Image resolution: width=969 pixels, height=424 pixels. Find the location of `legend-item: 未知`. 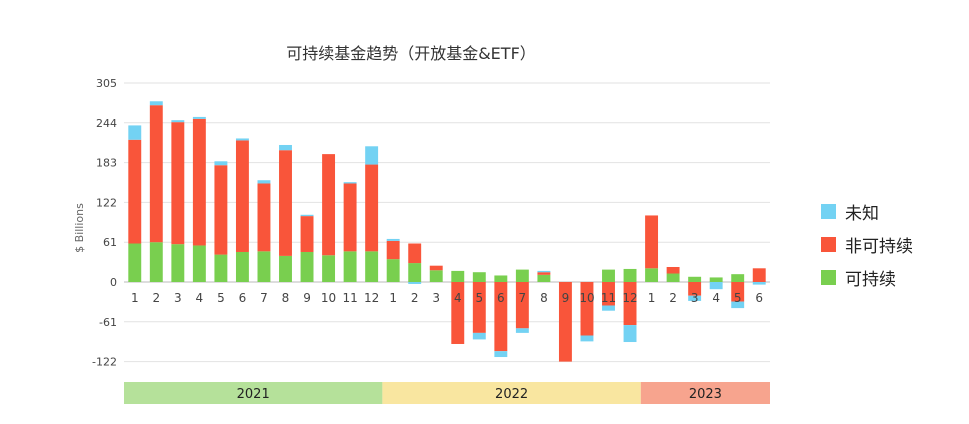

legend-item: 未知 is located at coordinates (867, 212).